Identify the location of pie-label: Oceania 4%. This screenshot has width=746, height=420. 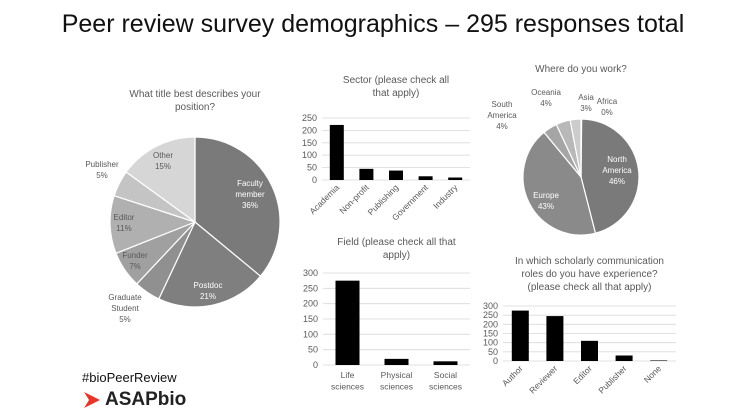
(546, 98).